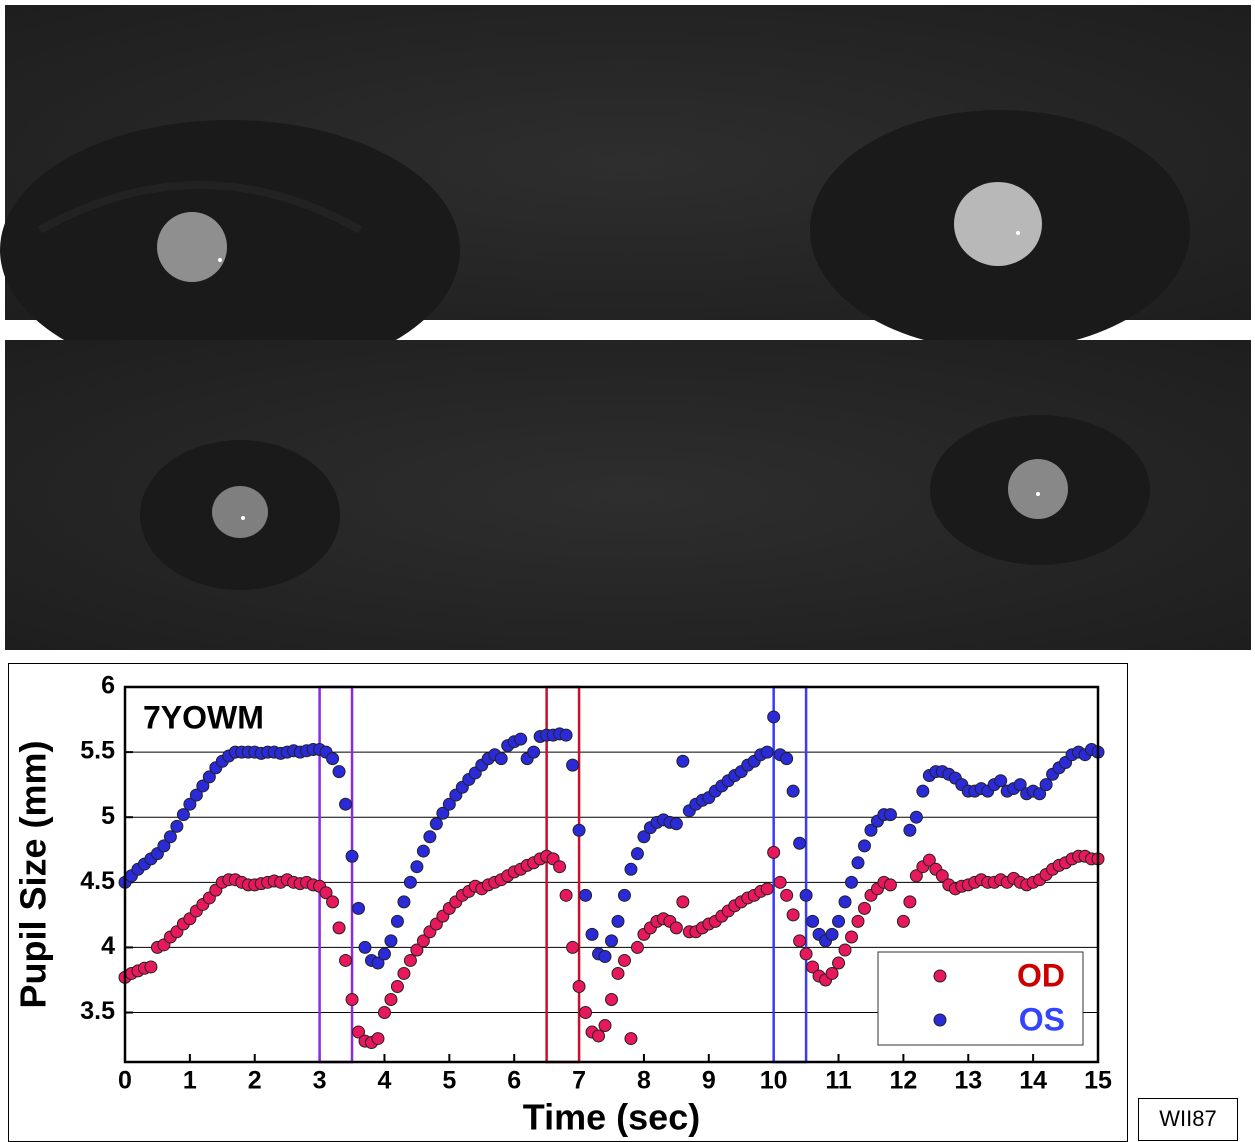  What do you see at coordinates (108, 816) in the screenshot?
I see `y-tick-label: 5` at bounding box center [108, 816].